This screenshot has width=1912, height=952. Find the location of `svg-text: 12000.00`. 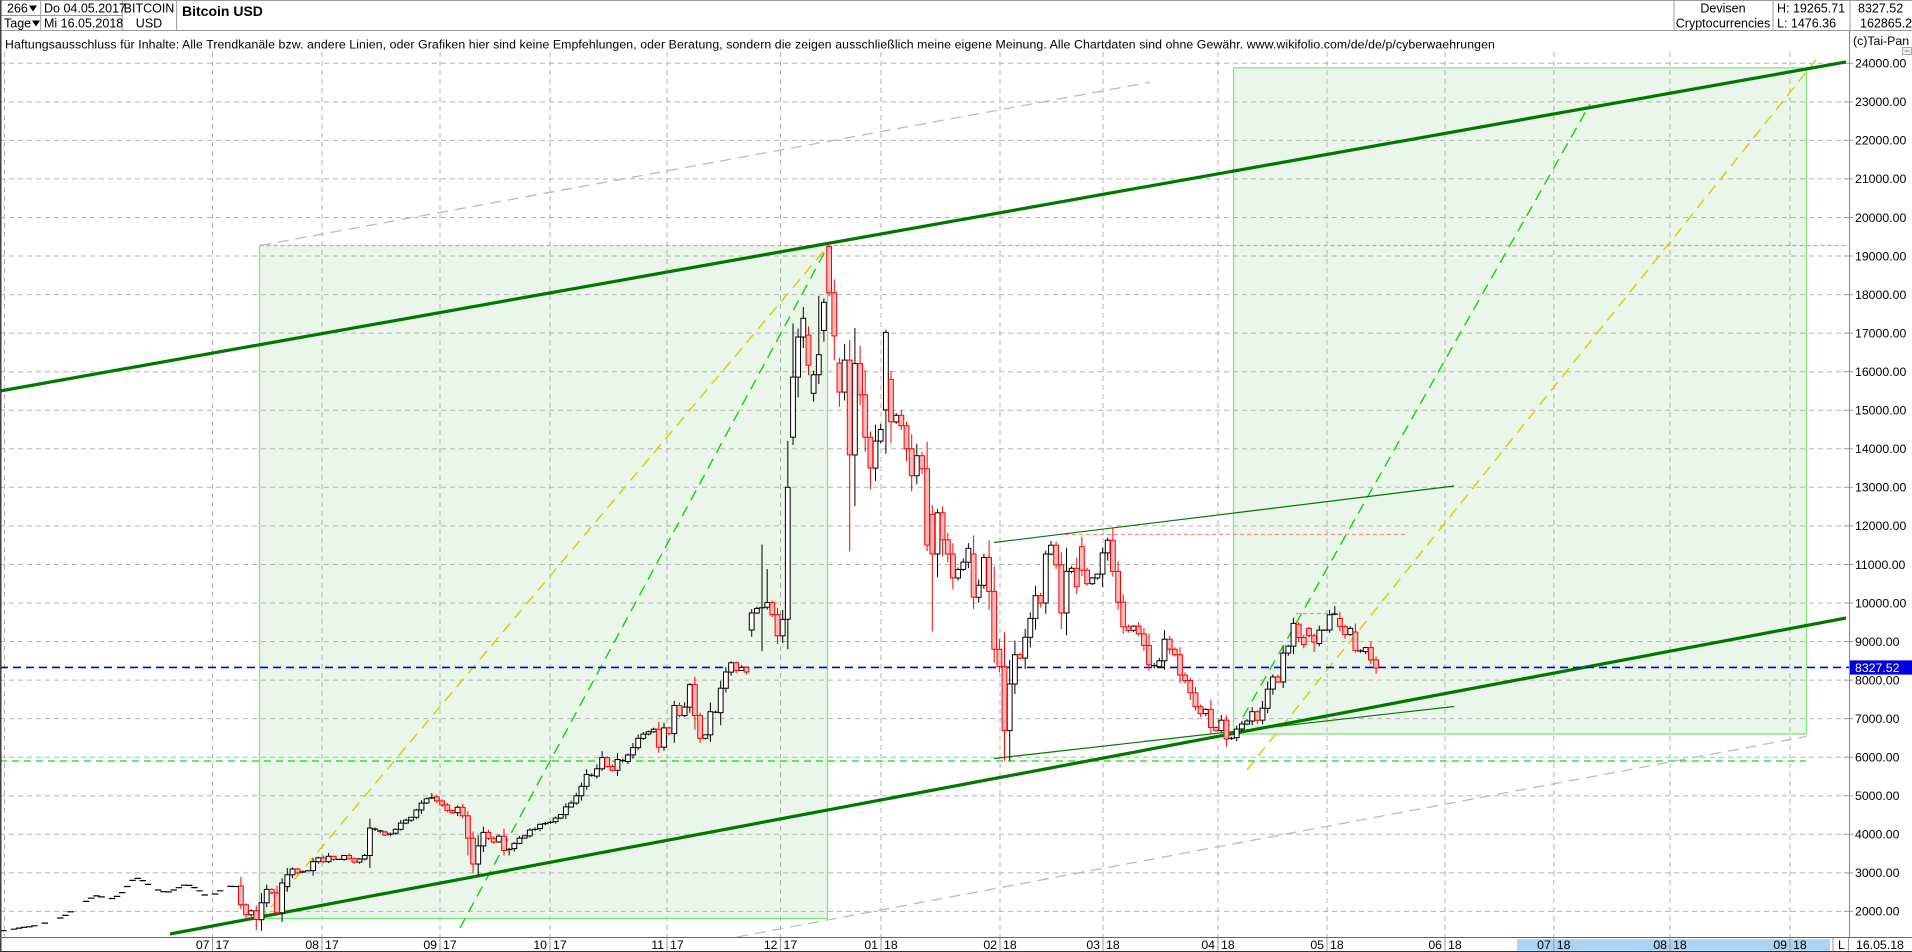

svg-text: 12000.00 is located at coordinates (1880, 526).